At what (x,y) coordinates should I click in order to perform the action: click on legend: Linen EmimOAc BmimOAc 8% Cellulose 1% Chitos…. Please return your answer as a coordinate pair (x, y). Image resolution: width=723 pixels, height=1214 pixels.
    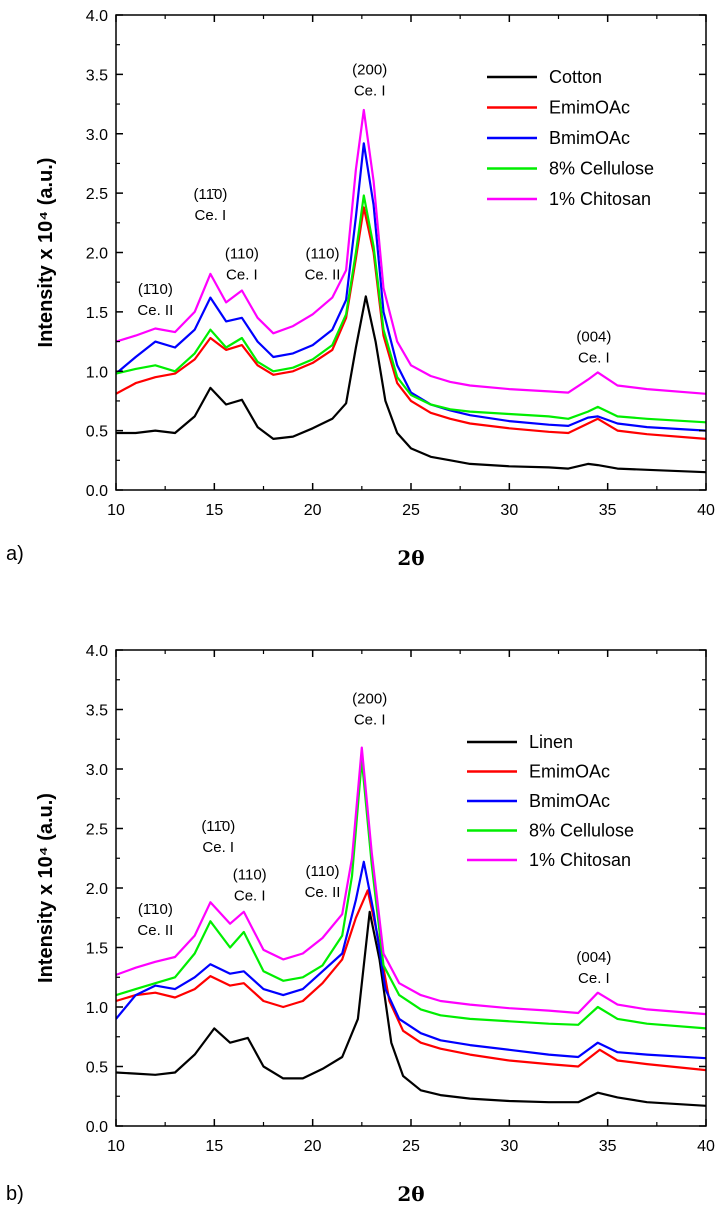
    Looking at the image, I should click on (550, 801).